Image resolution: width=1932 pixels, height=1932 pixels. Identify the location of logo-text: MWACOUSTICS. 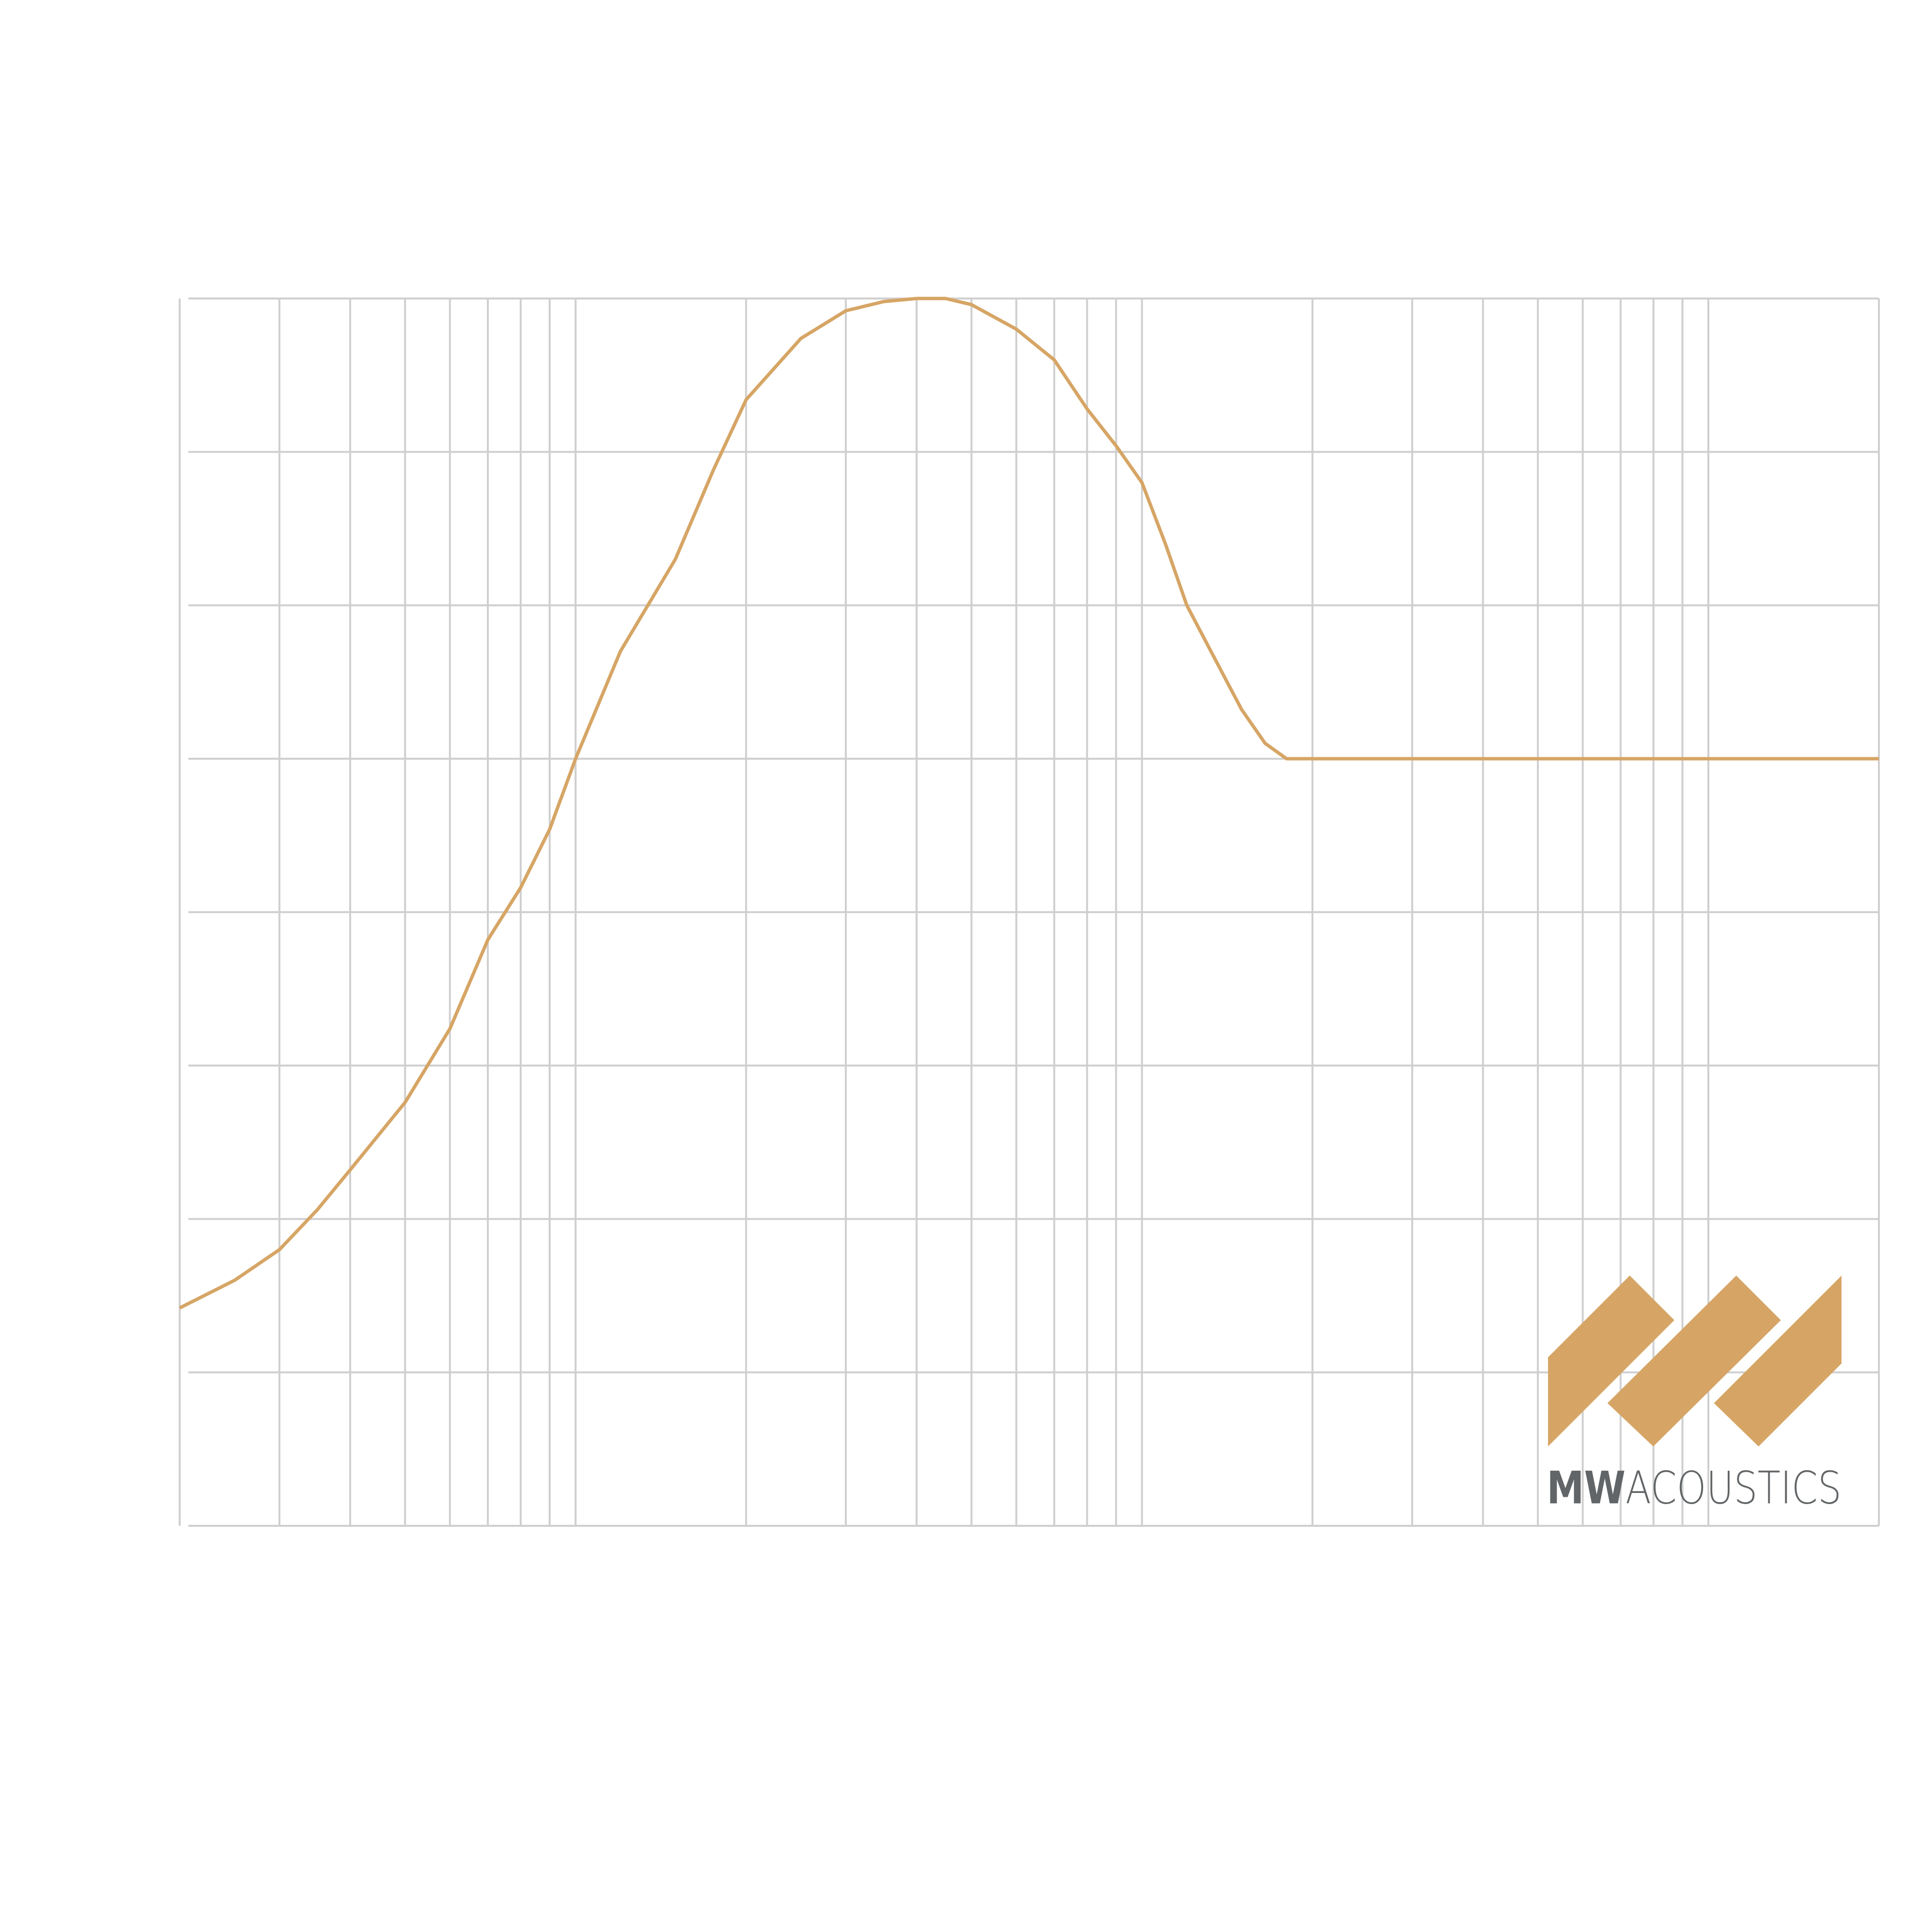
(1694, 1488).